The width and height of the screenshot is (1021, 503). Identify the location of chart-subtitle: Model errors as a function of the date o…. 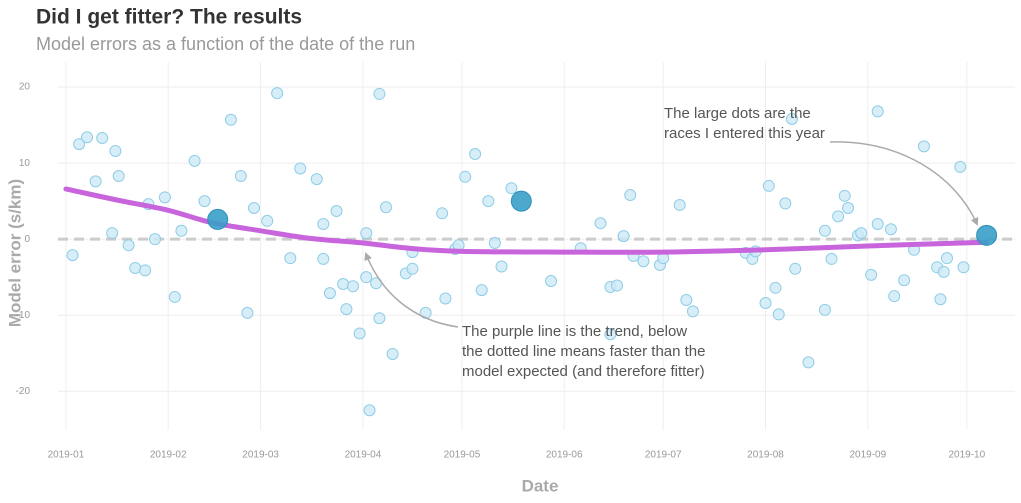
(225, 44).